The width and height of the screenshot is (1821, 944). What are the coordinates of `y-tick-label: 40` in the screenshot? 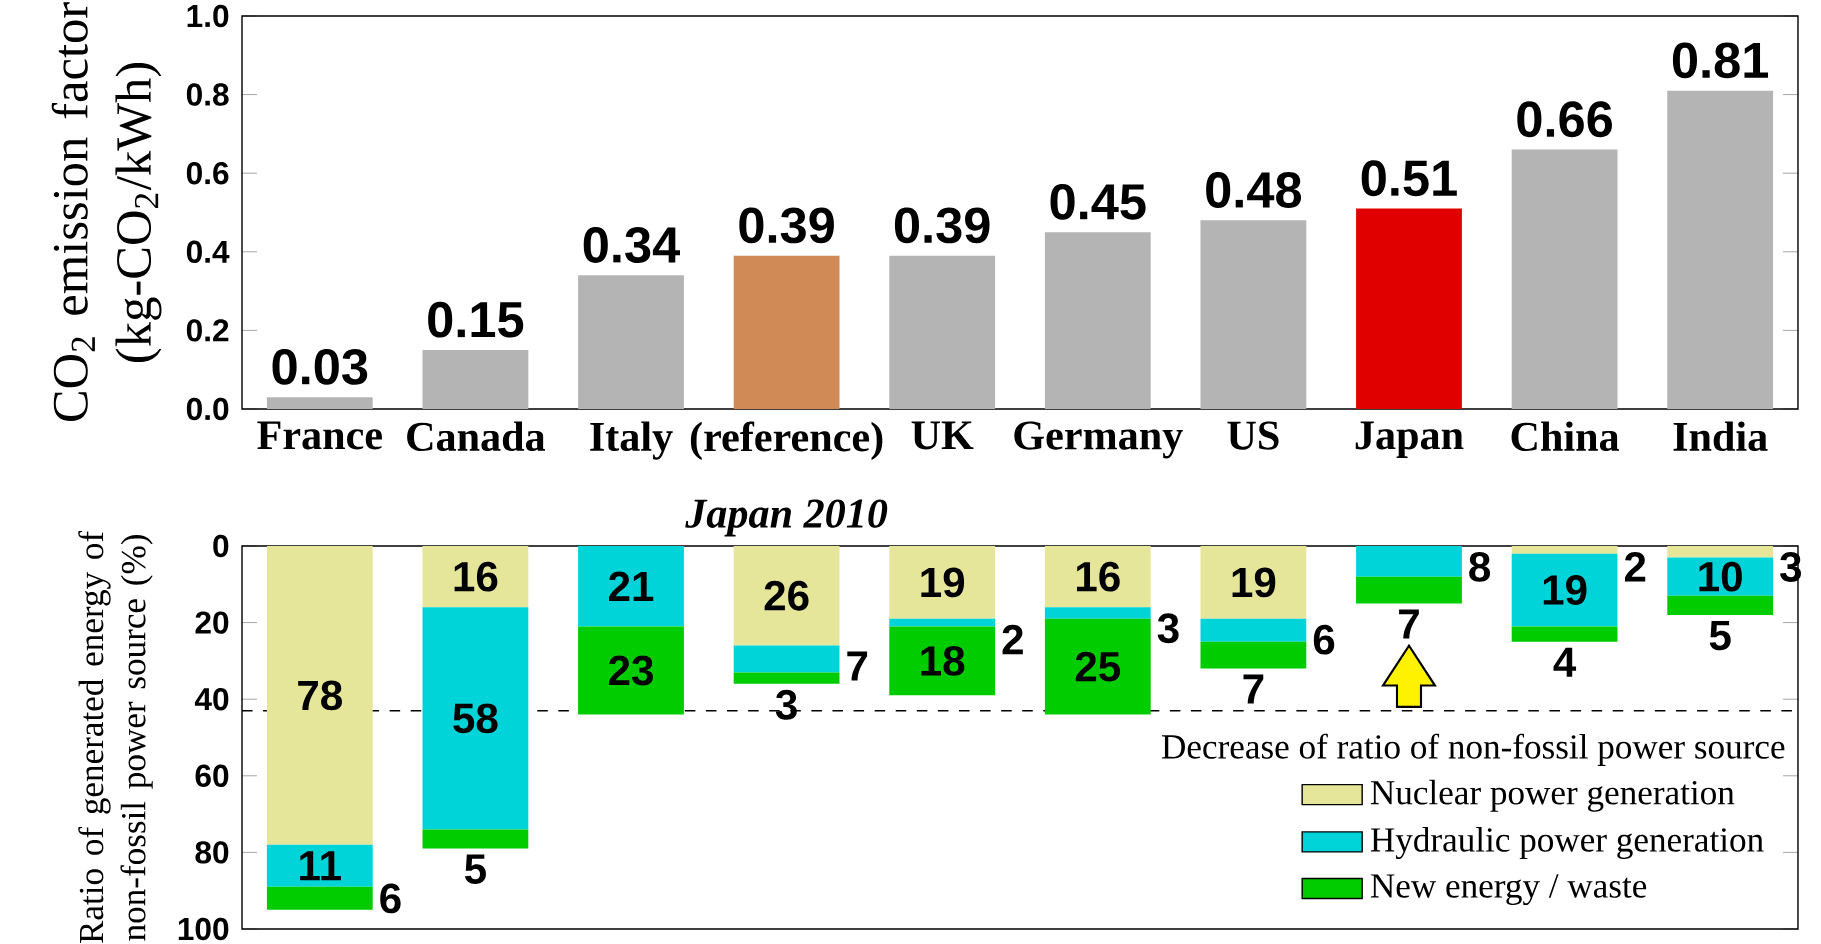 It's located at (211, 699).